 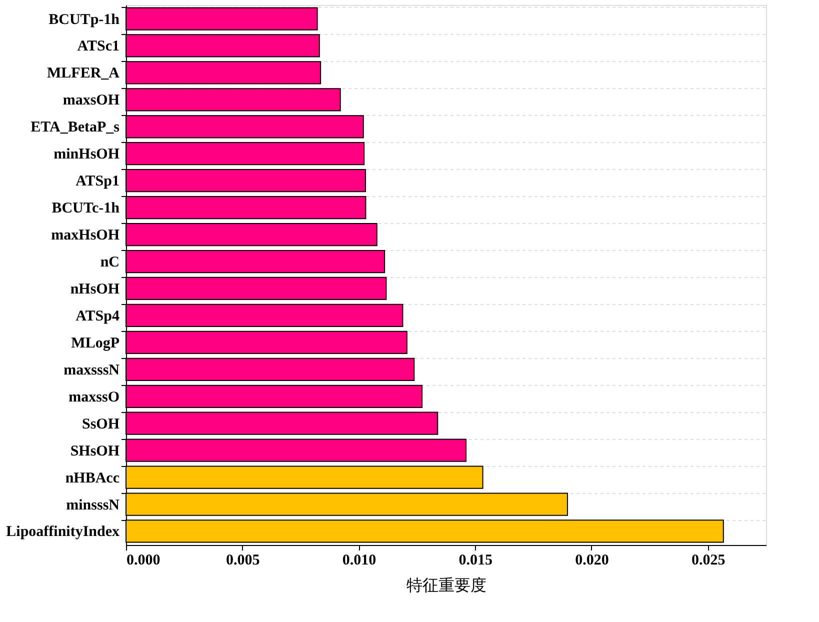 What do you see at coordinates (95, 343) in the screenshot?
I see `y-tick-label: MLogP` at bounding box center [95, 343].